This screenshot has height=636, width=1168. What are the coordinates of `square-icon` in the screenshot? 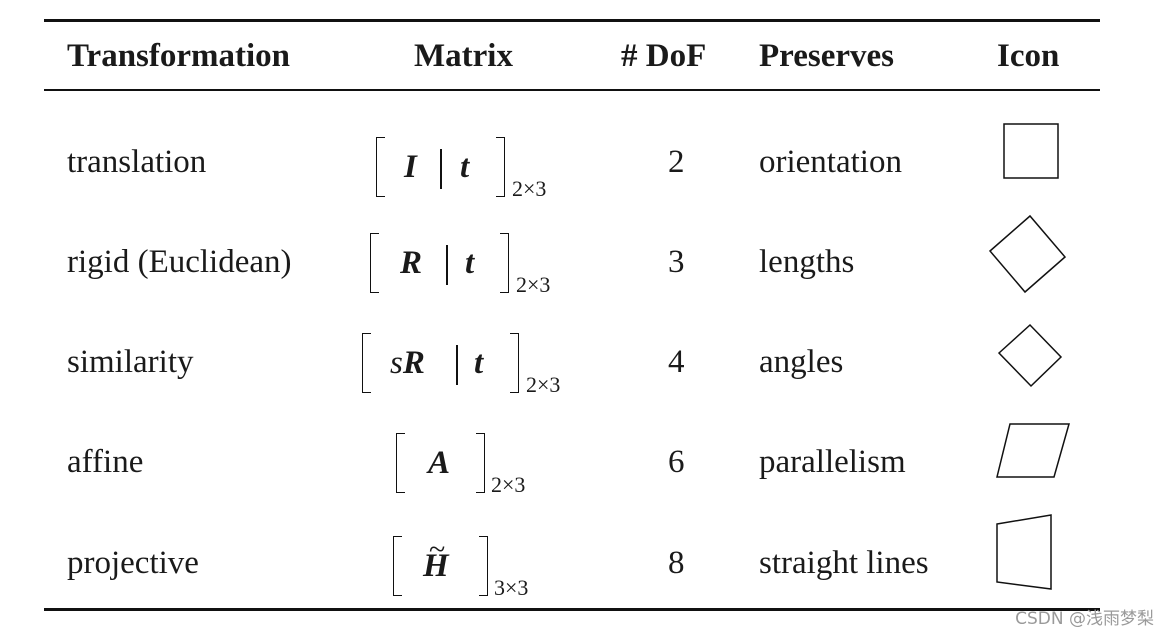 It's located at (1031, 151).